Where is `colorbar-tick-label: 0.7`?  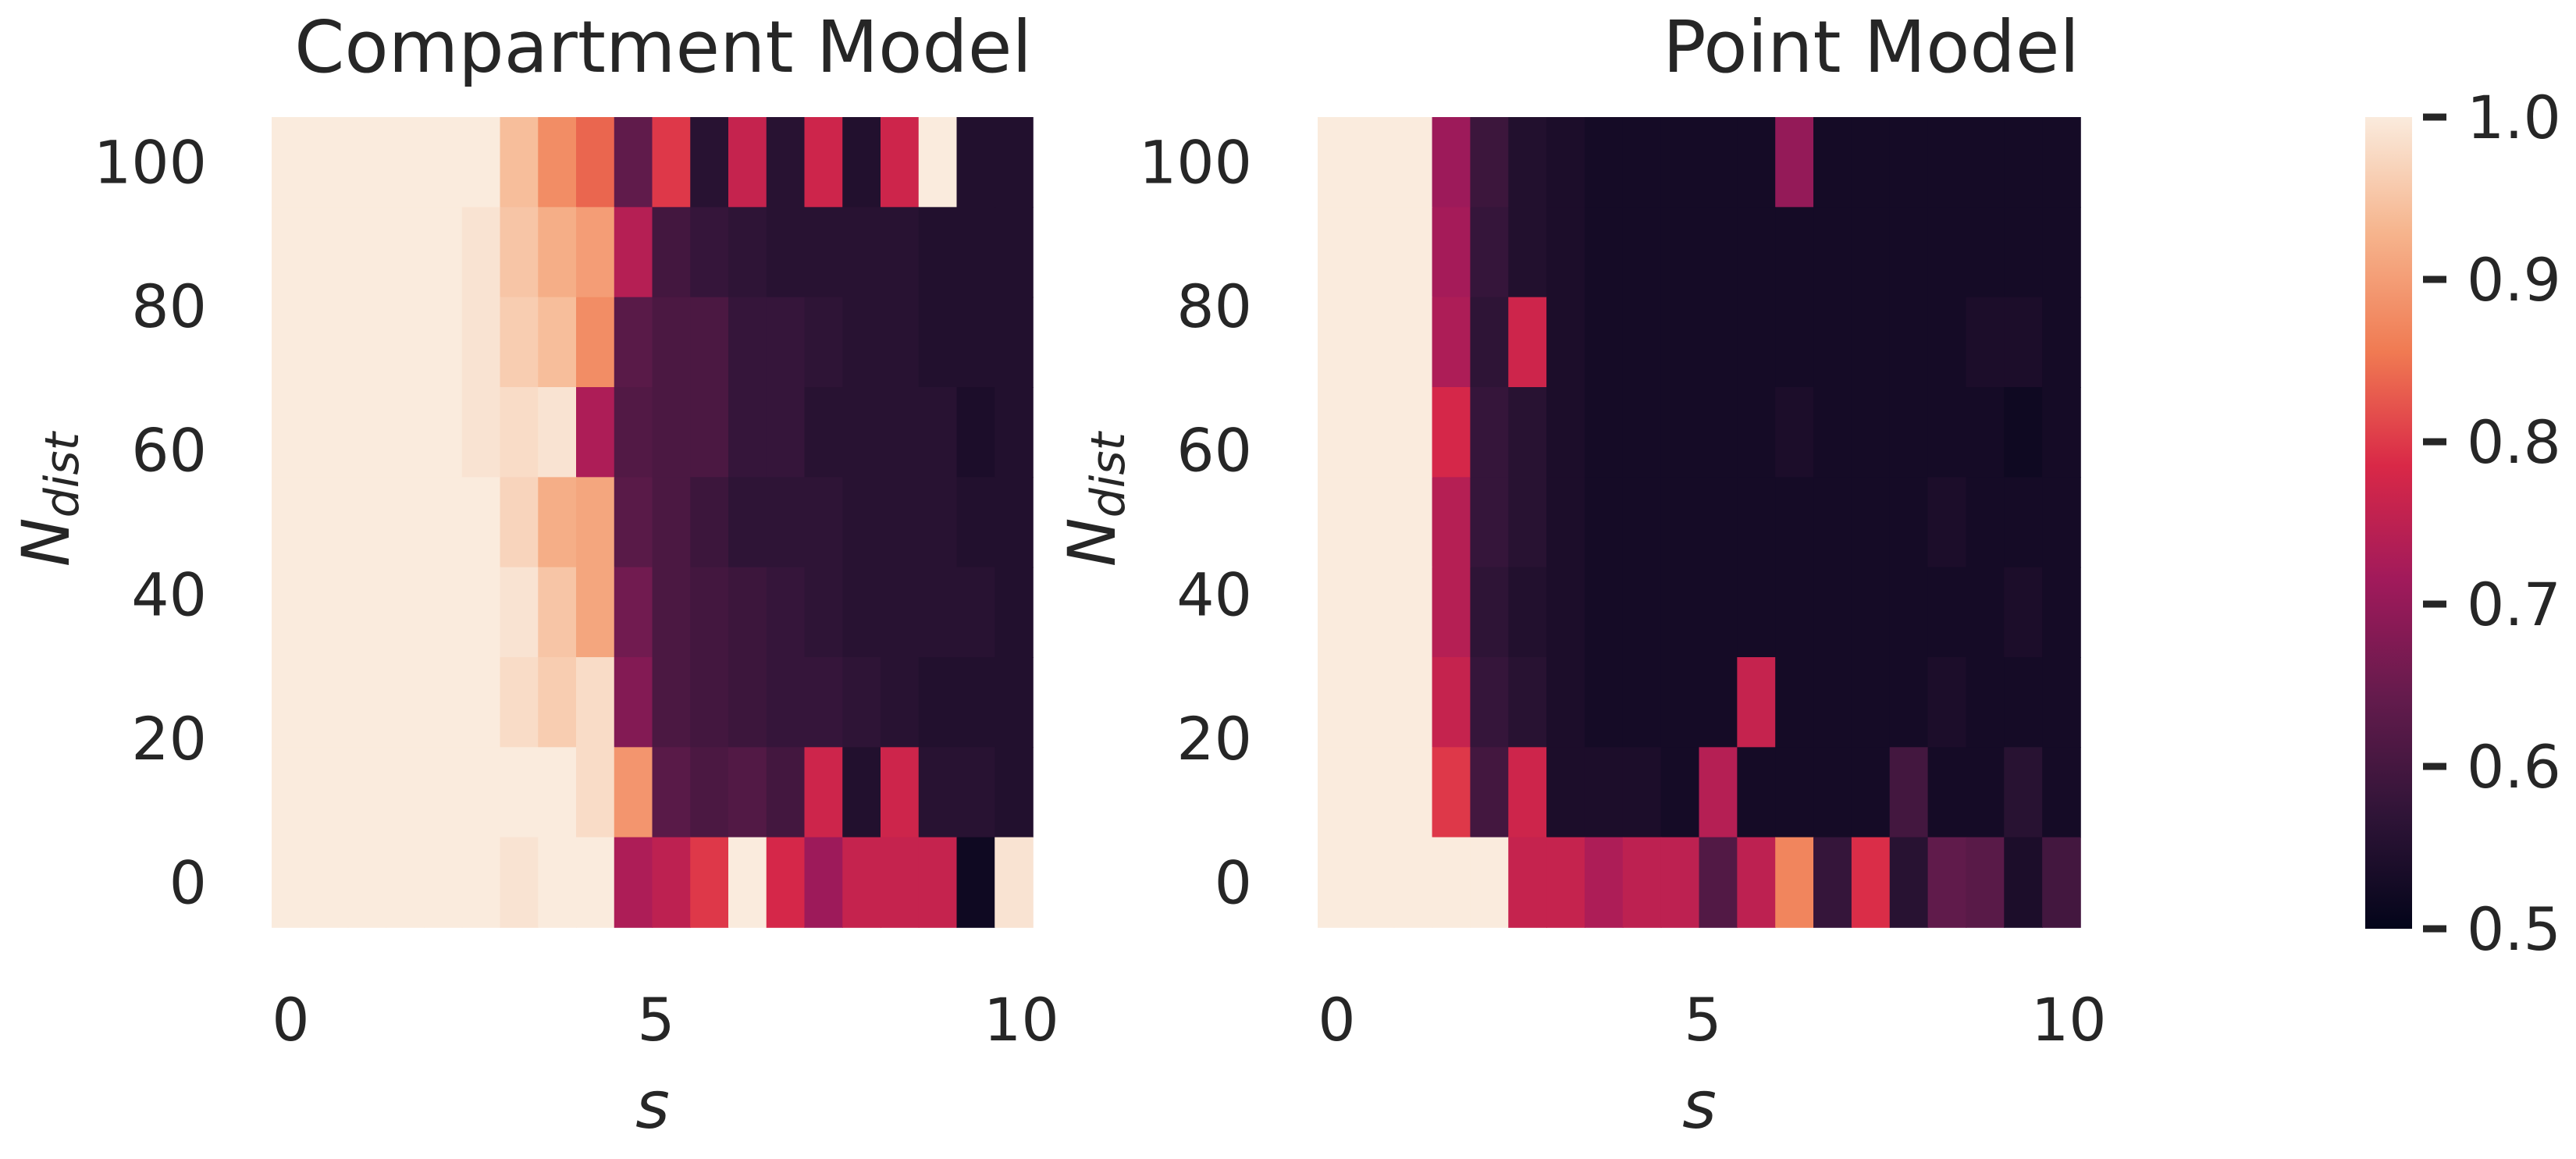
colorbar-tick-label: 0.7 is located at coordinates (2514, 604).